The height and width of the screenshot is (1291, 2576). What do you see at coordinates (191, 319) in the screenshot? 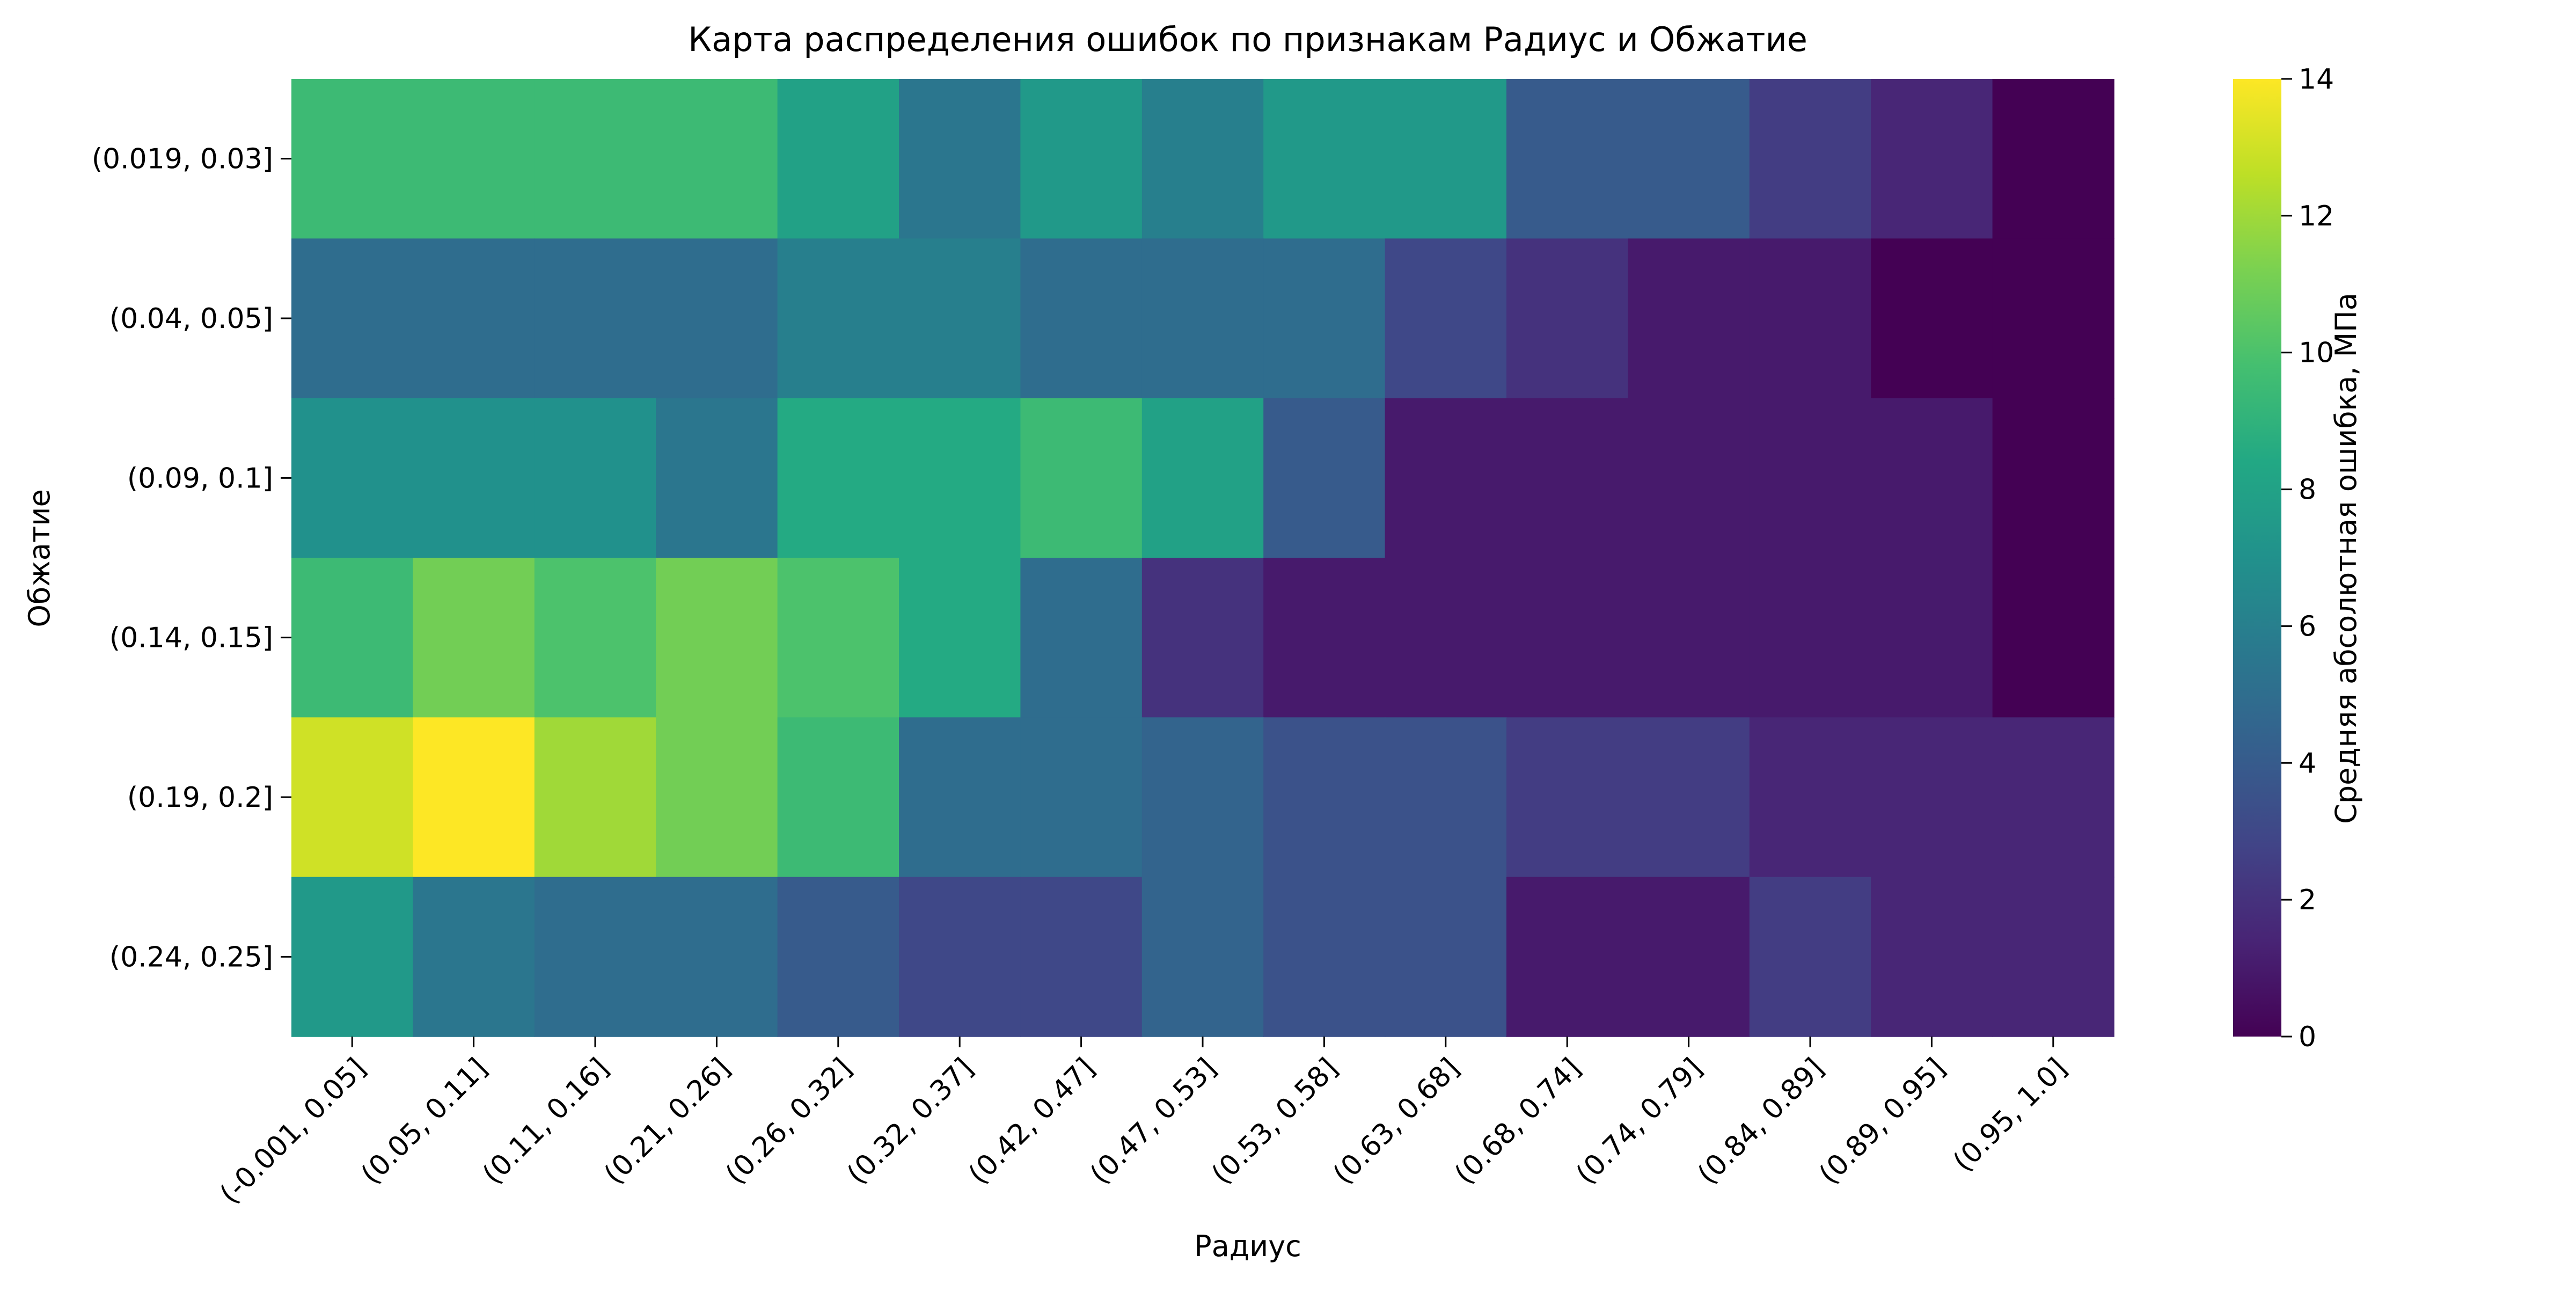
I see `y-tick-label: (0.04, 0.05]` at bounding box center [191, 319].